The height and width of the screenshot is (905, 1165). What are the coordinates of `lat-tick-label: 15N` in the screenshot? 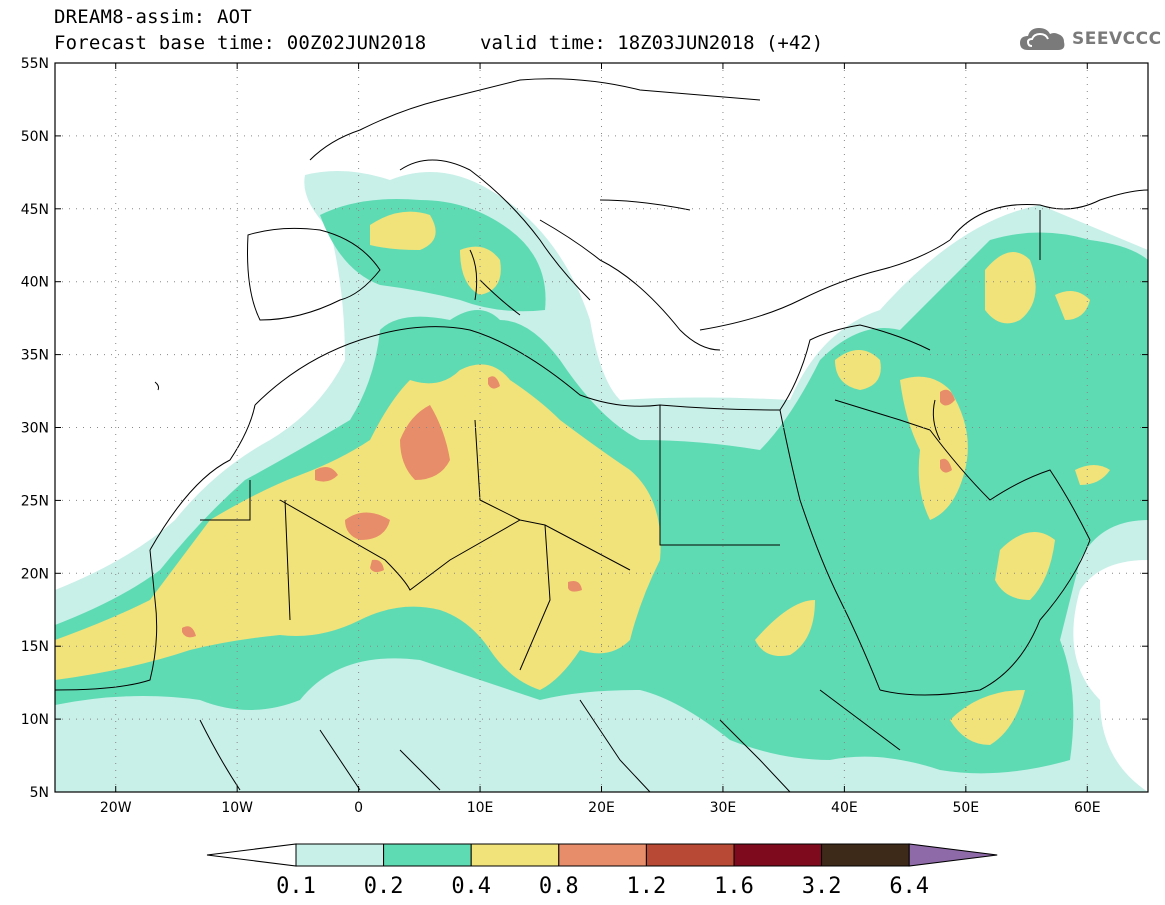 It's located at (35, 647).